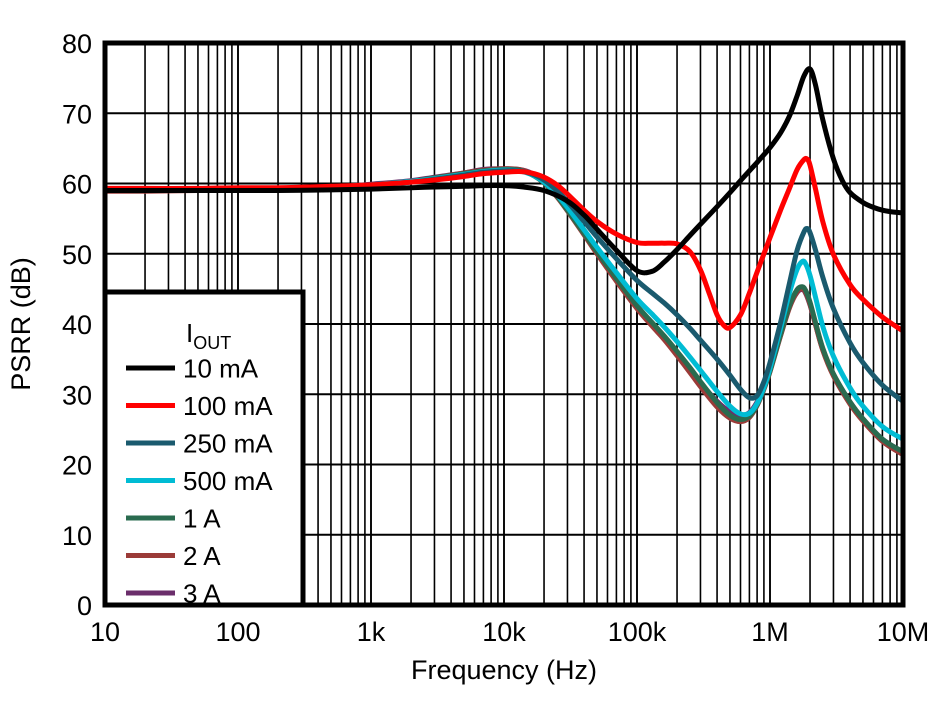 The width and height of the screenshot is (928, 706). I want to click on legend-box, so click(204, 448).